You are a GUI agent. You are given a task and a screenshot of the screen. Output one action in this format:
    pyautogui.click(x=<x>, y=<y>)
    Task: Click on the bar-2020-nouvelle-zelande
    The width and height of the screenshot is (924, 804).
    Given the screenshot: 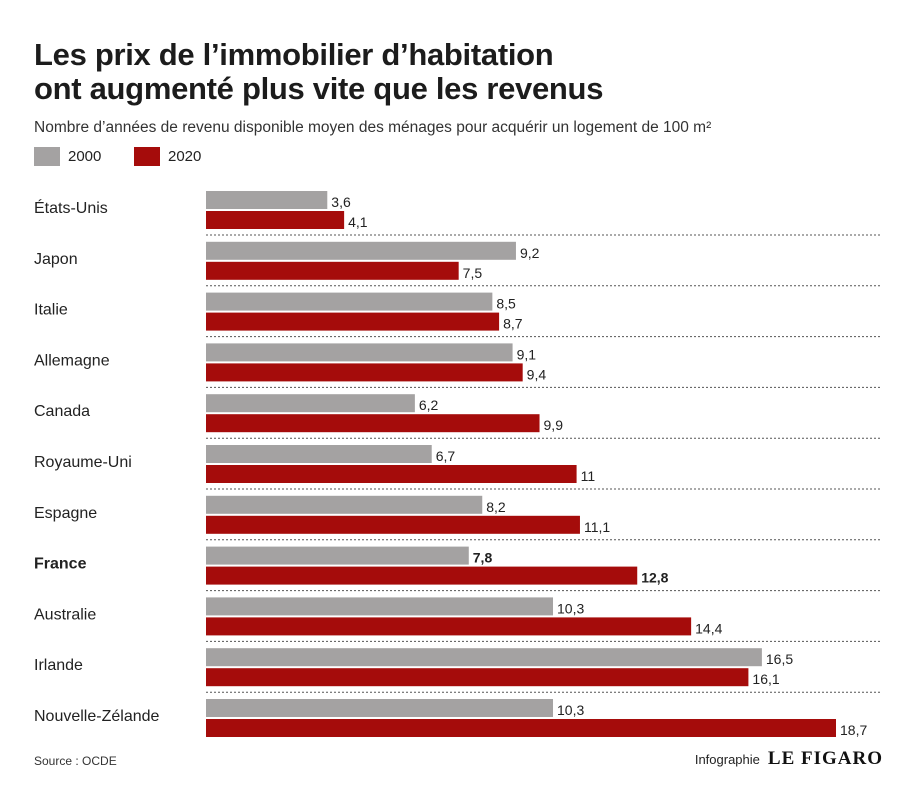 What is the action you would take?
    pyautogui.click(x=521, y=728)
    